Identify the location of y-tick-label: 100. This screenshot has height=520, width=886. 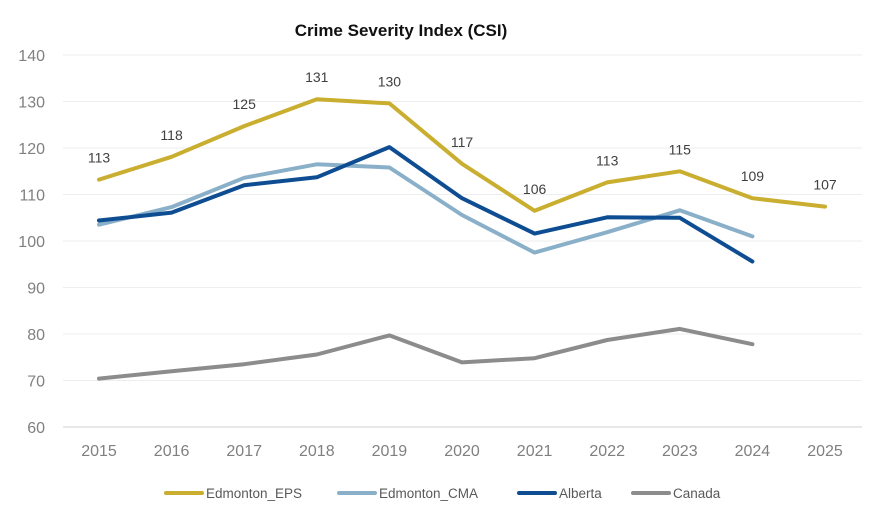
(31, 242).